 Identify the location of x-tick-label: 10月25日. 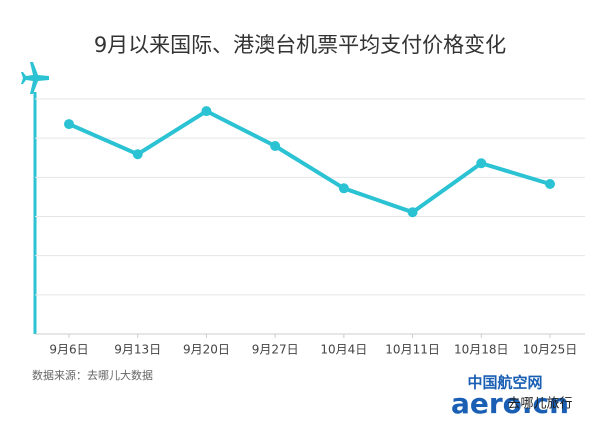
(550, 350).